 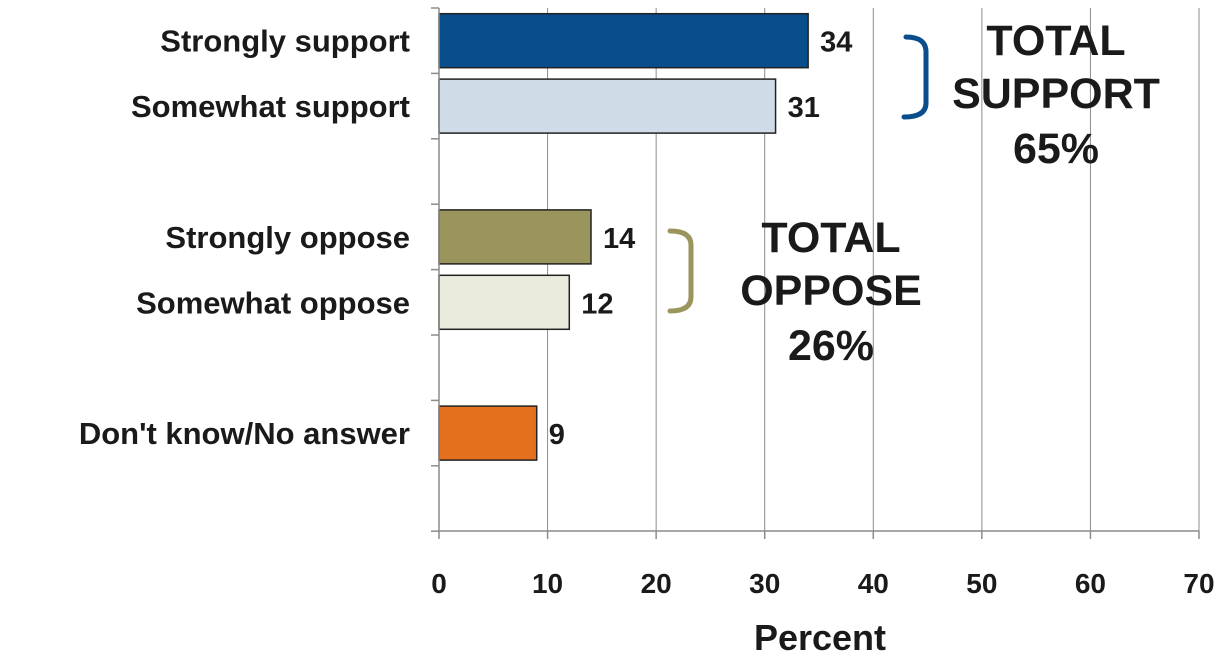 I want to click on category-label: Somewhat oppose, so click(x=273, y=302).